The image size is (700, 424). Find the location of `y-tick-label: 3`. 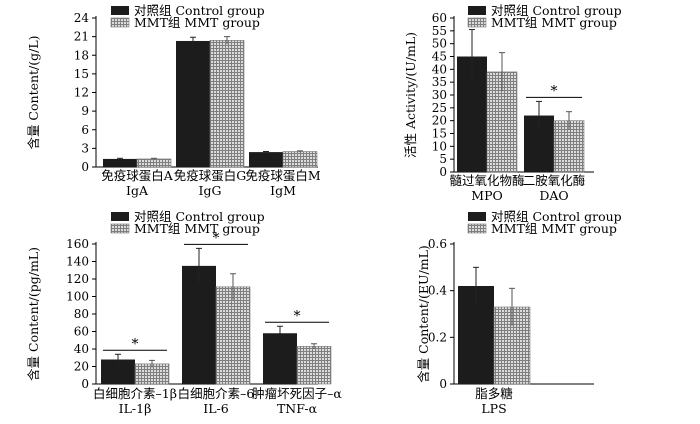

y-tick-label: 3 is located at coordinates (85, 148).